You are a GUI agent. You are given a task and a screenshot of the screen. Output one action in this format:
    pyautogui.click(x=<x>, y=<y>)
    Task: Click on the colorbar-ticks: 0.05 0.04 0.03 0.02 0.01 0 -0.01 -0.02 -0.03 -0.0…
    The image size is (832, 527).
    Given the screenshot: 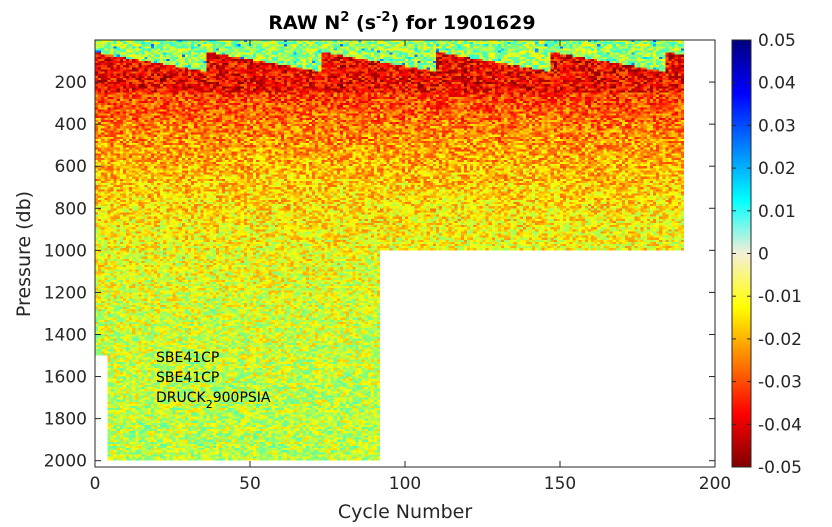 What is the action you would take?
    pyautogui.click(x=767, y=254)
    